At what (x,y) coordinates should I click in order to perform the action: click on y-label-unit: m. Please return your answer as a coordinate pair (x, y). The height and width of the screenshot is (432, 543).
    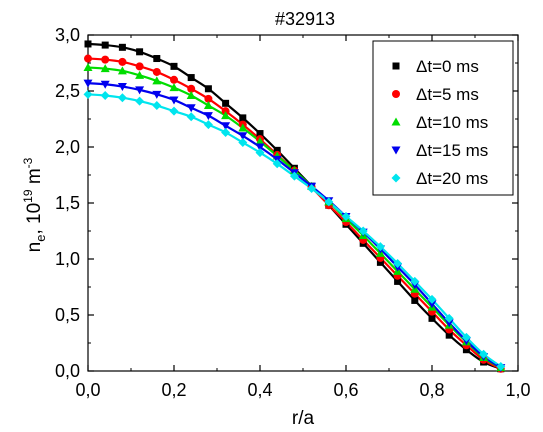
    Looking at the image, I should click on (34, 178).